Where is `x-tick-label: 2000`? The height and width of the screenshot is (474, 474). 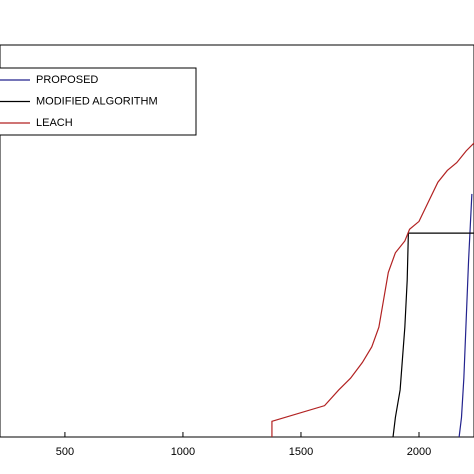 x-tick-label: 2000 is located at coordinates (419, 452).